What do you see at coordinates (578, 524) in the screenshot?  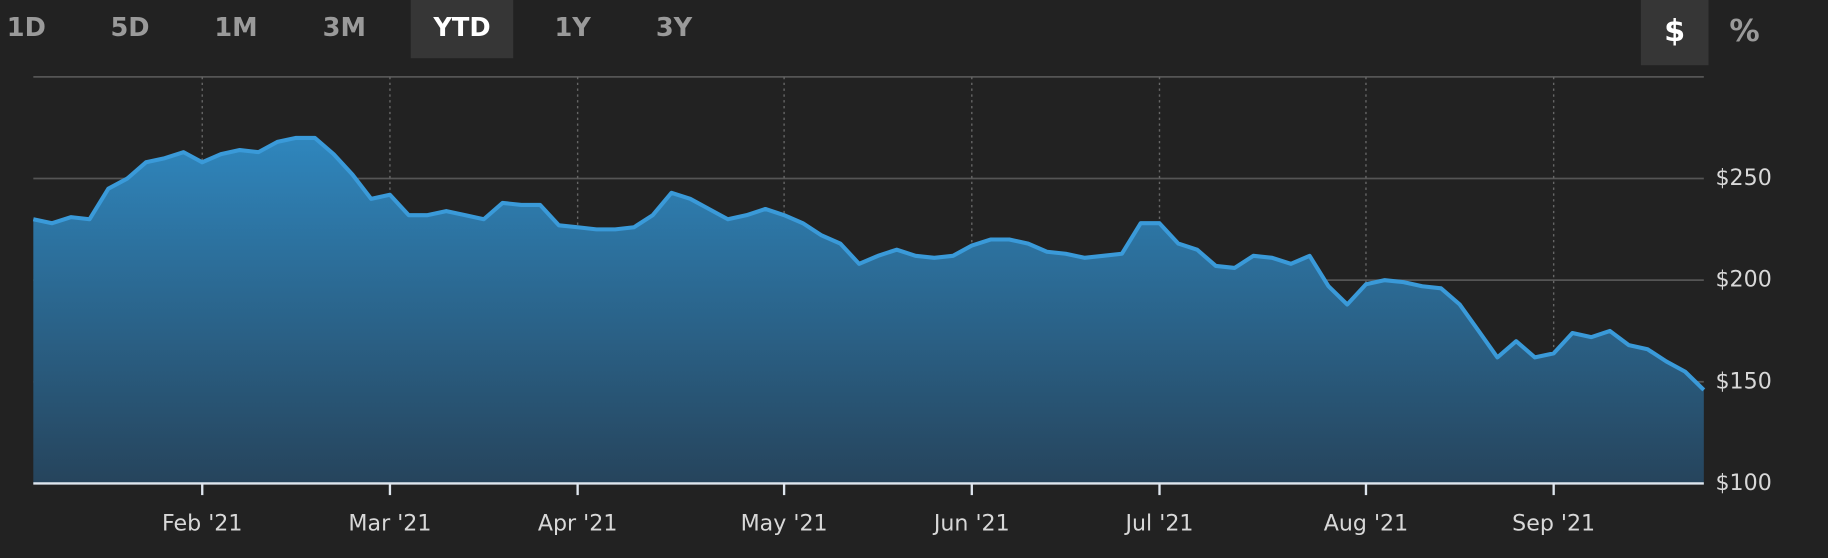 I see `x-tick-label: Apr '21` at bounding box center [578, 524].